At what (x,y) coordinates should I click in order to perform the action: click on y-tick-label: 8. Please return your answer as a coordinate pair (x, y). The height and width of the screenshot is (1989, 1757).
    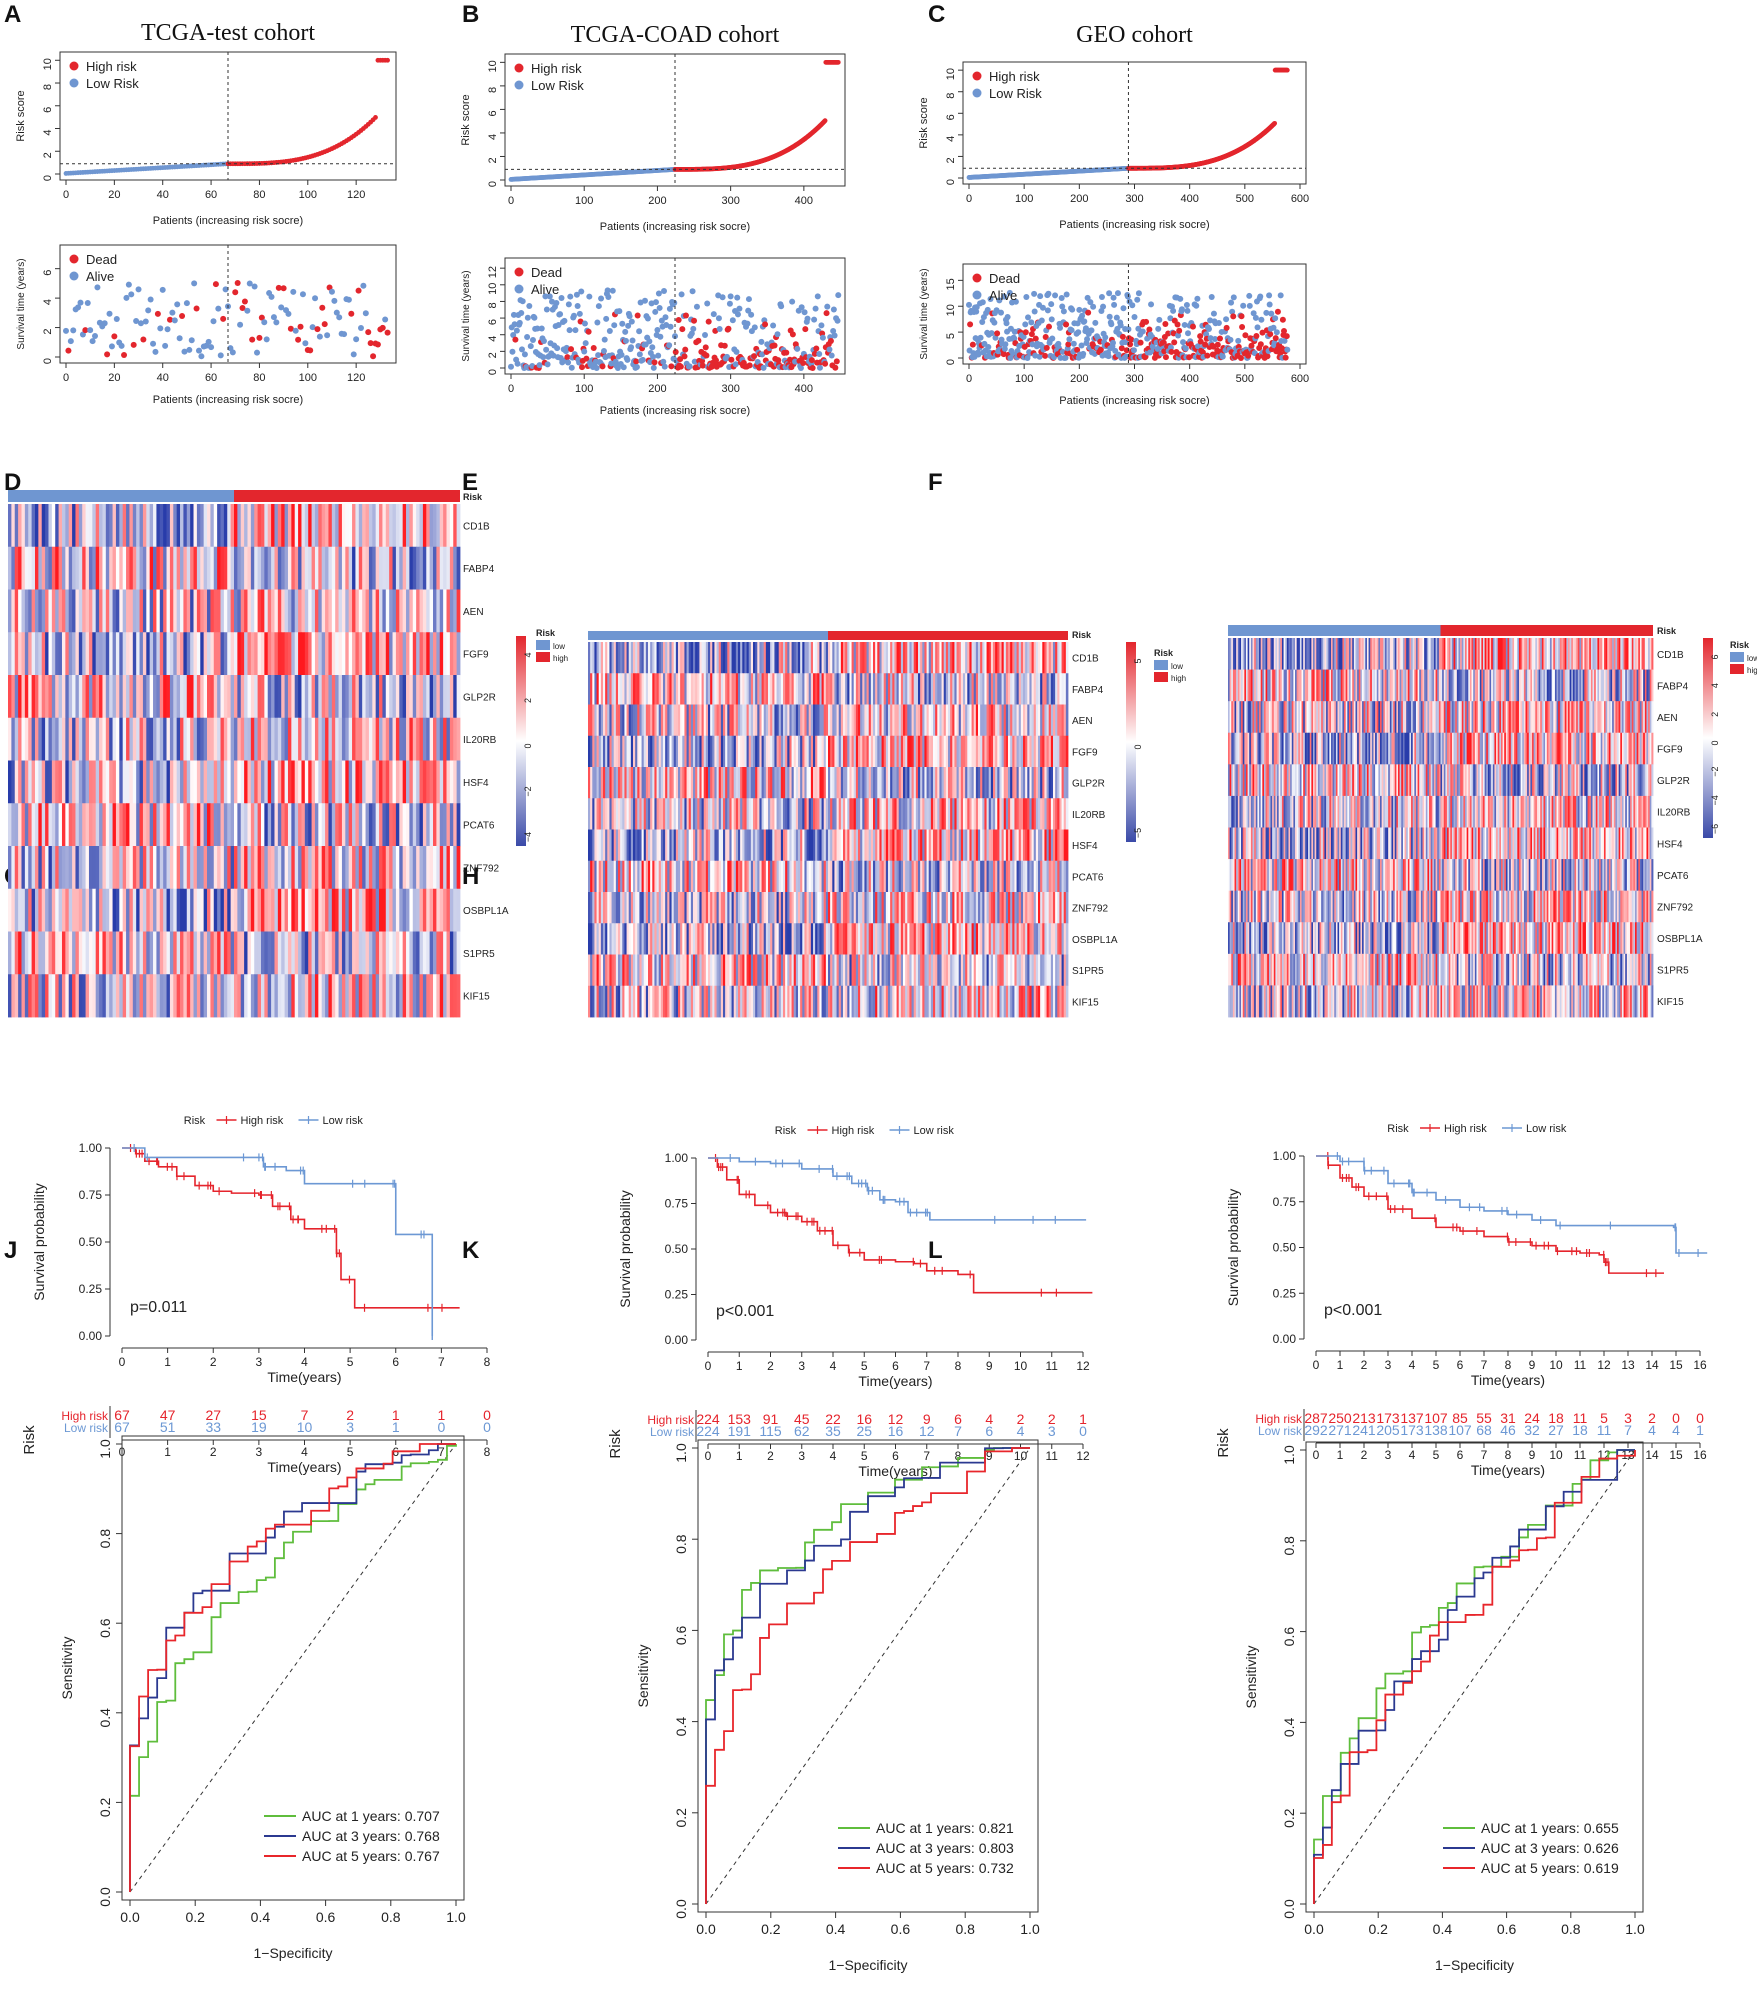
    Looking at the image, I should click on (493, 90).